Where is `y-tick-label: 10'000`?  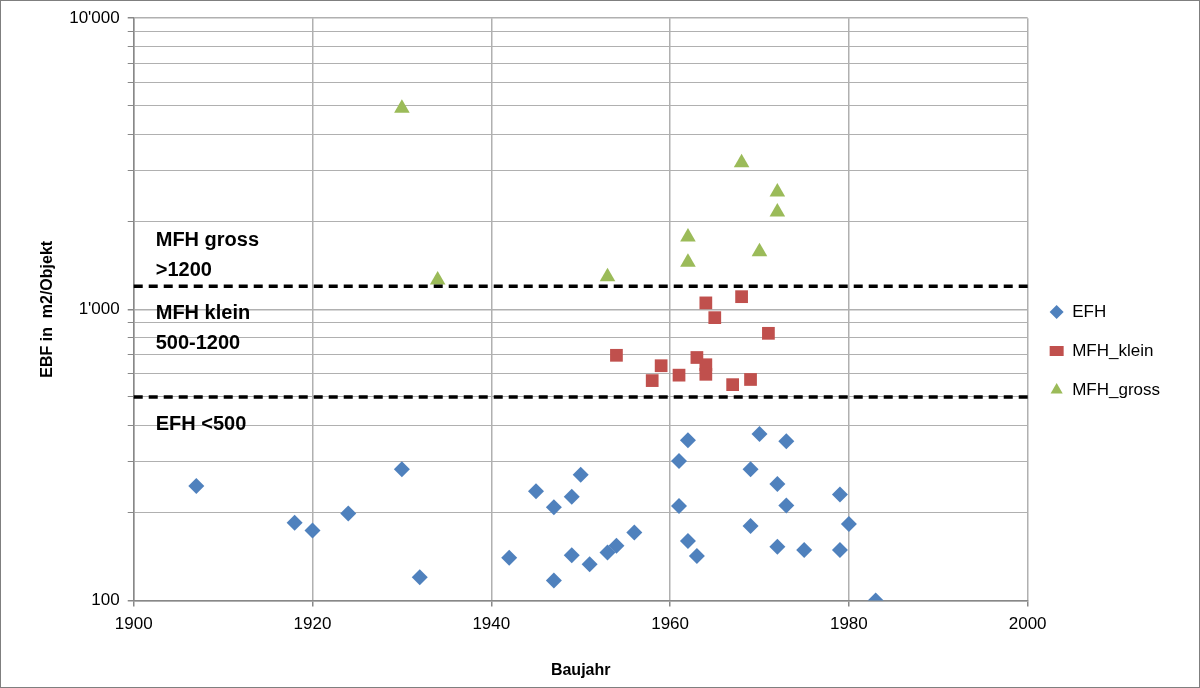 y-tick-label: 10'000 is located at coordinates (94, 17).